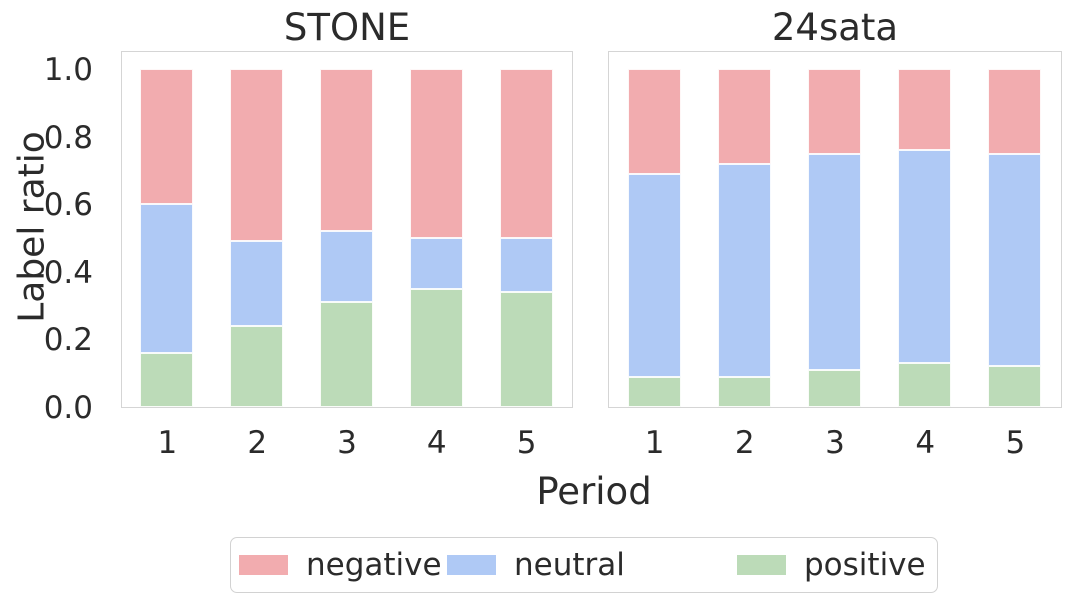 Image resolution: width=1079 pixels, height=609 pixels. I want to click on chart-title-stone: STONE, so click(347, 27).